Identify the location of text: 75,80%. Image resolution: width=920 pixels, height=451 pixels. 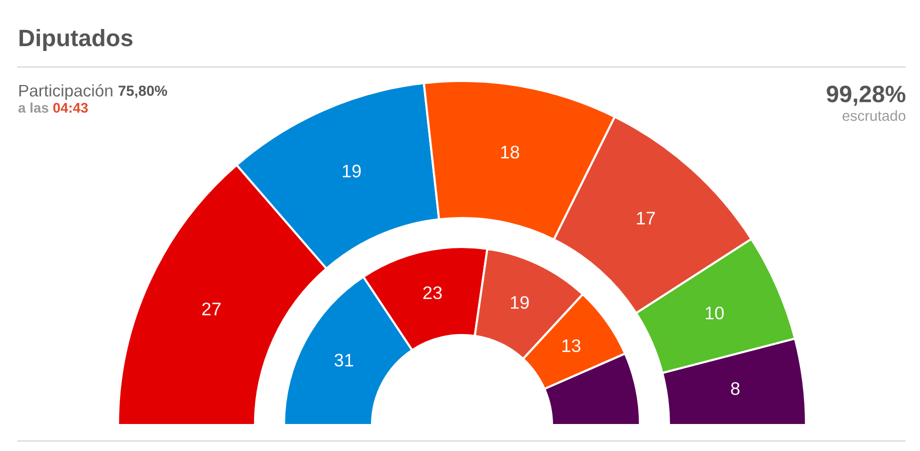
(143, 92).